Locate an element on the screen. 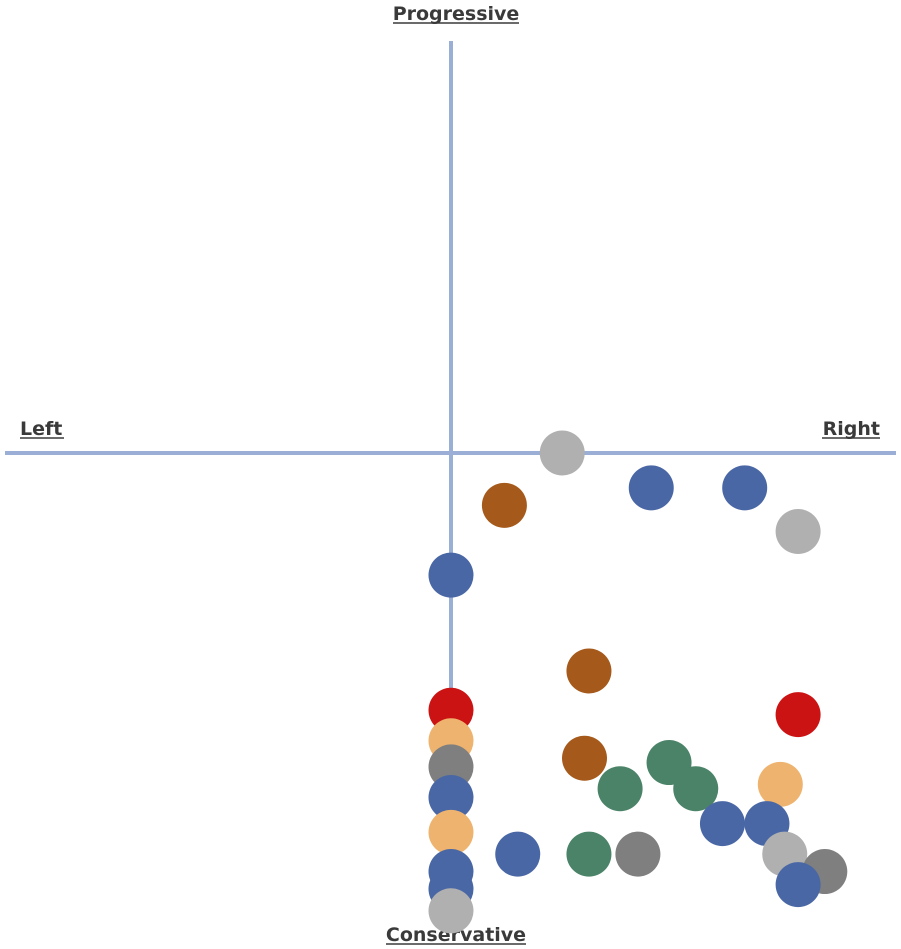 Image resolution: width=901 pixels, height=949 pixels. axis-label-right: Right is located at coordinates (851, 429).